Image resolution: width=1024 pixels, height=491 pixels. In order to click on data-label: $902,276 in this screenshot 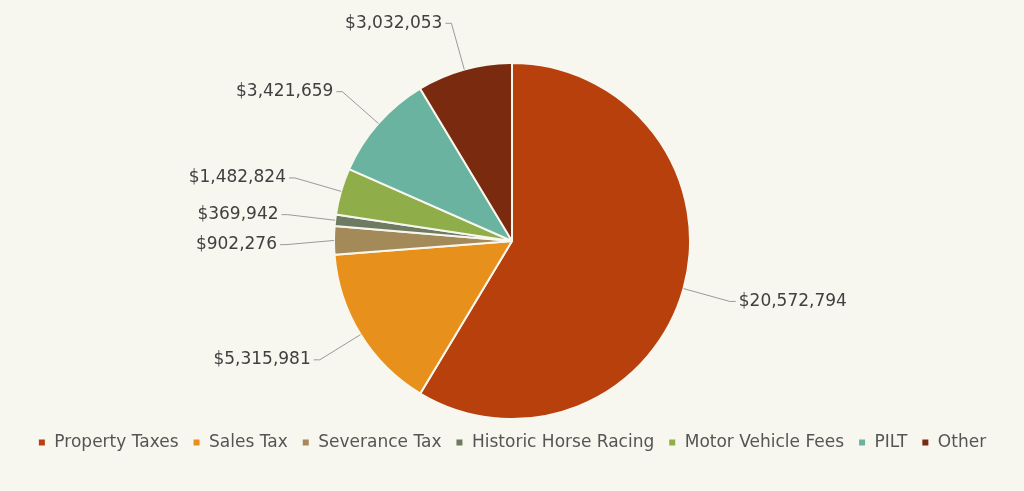, I will do `click(236, 243)`.